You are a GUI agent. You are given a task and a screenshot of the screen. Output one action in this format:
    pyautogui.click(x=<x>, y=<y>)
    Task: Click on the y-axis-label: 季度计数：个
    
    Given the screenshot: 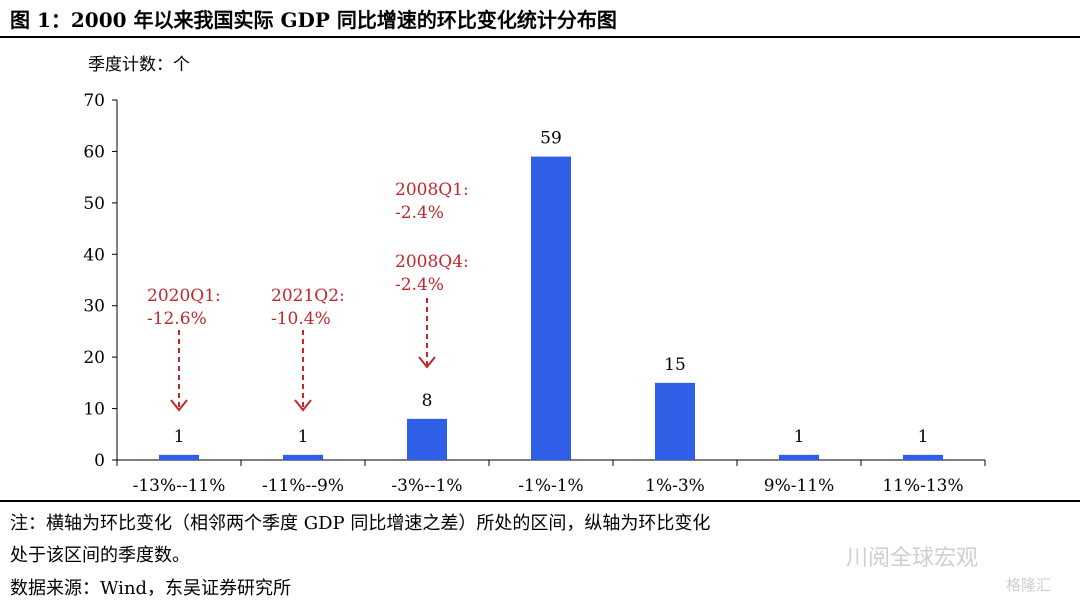 What is the action you would take?
    pyautogui.click(x=139, y=65)
    